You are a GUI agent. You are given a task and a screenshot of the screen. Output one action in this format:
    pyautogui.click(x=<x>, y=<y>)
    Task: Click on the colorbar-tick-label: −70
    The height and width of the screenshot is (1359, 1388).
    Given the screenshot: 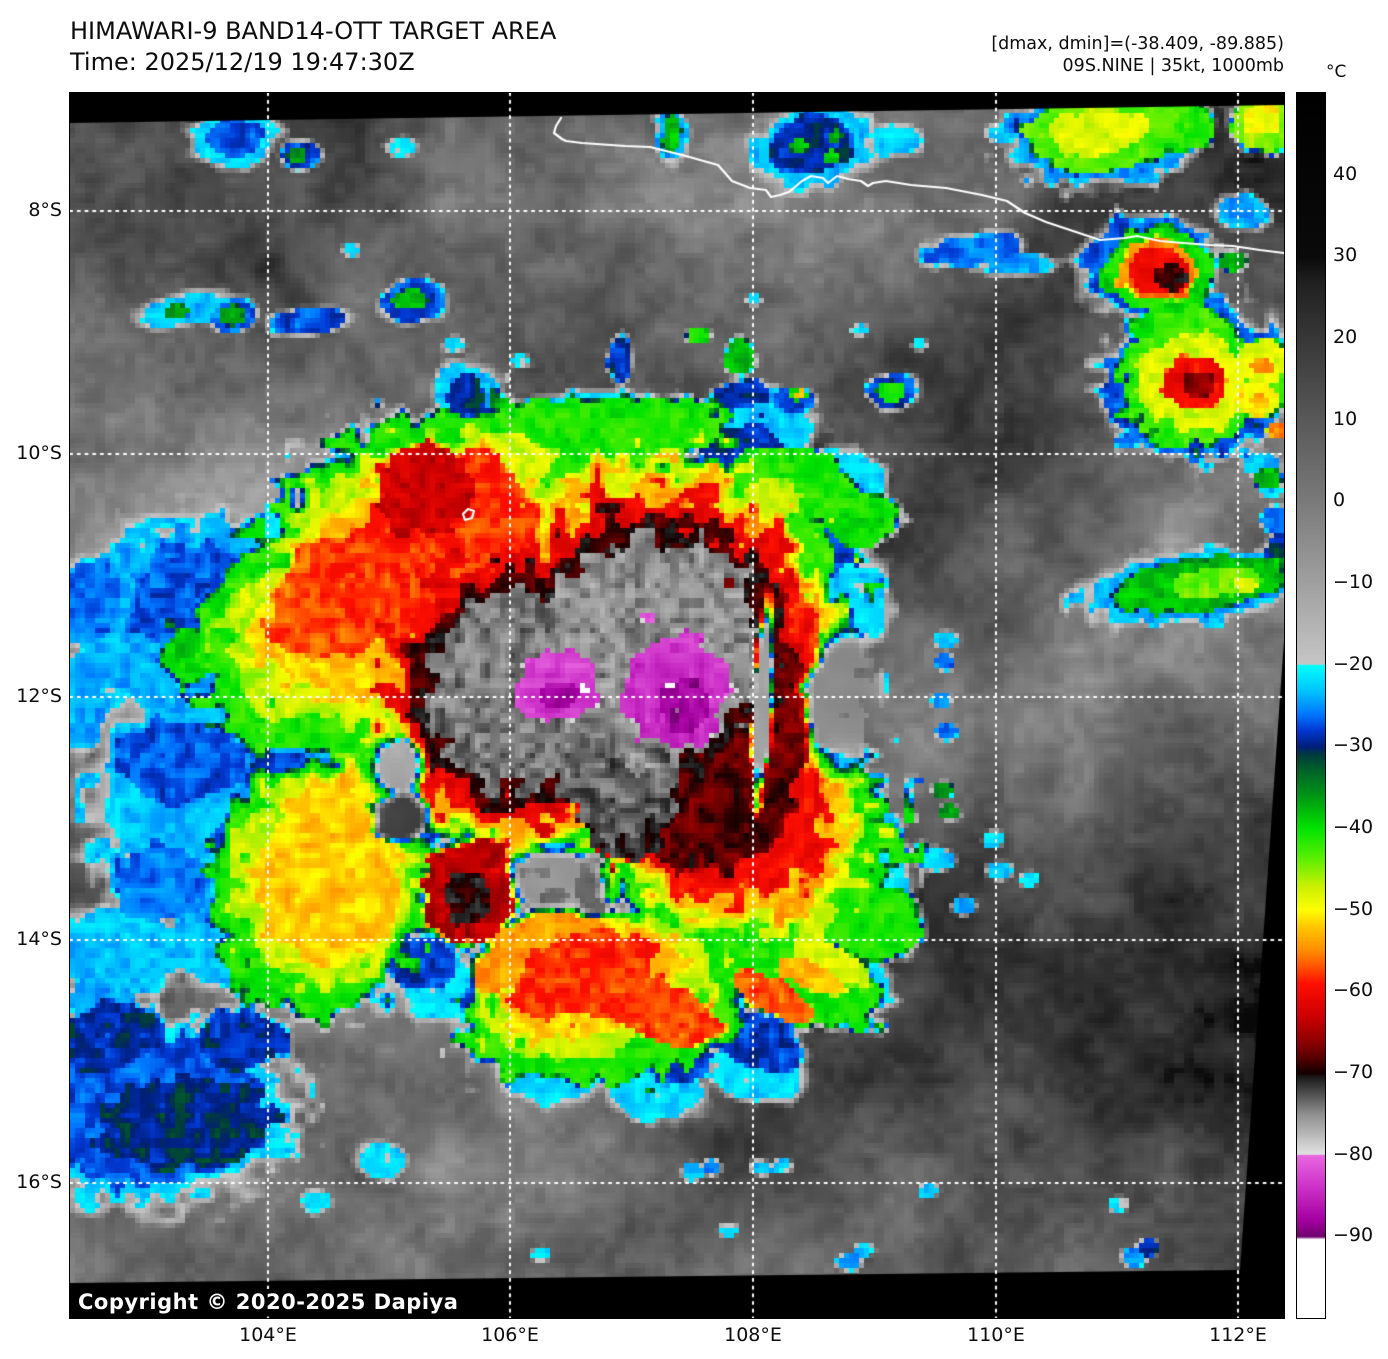 What is the action you would take?
    pyautogui.click(x=1353, y=1072)
    